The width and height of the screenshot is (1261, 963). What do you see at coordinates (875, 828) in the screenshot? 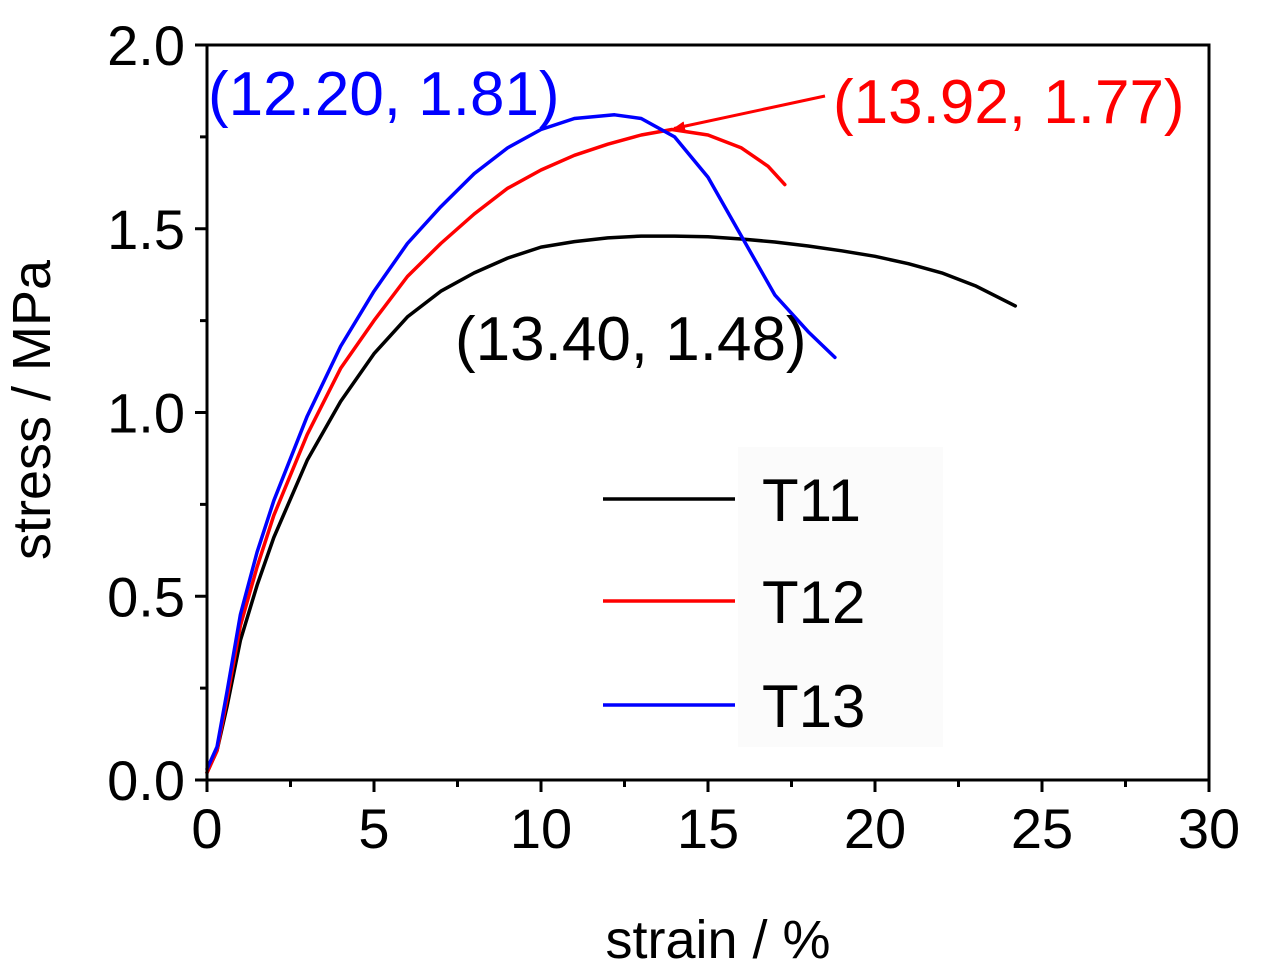
I see `x-tick-label: 20` at bounding box center [875, 828].